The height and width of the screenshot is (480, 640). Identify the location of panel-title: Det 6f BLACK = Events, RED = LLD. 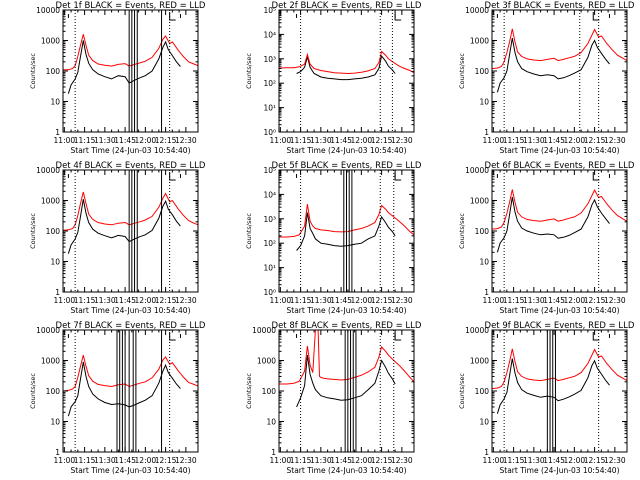
(560, 166).